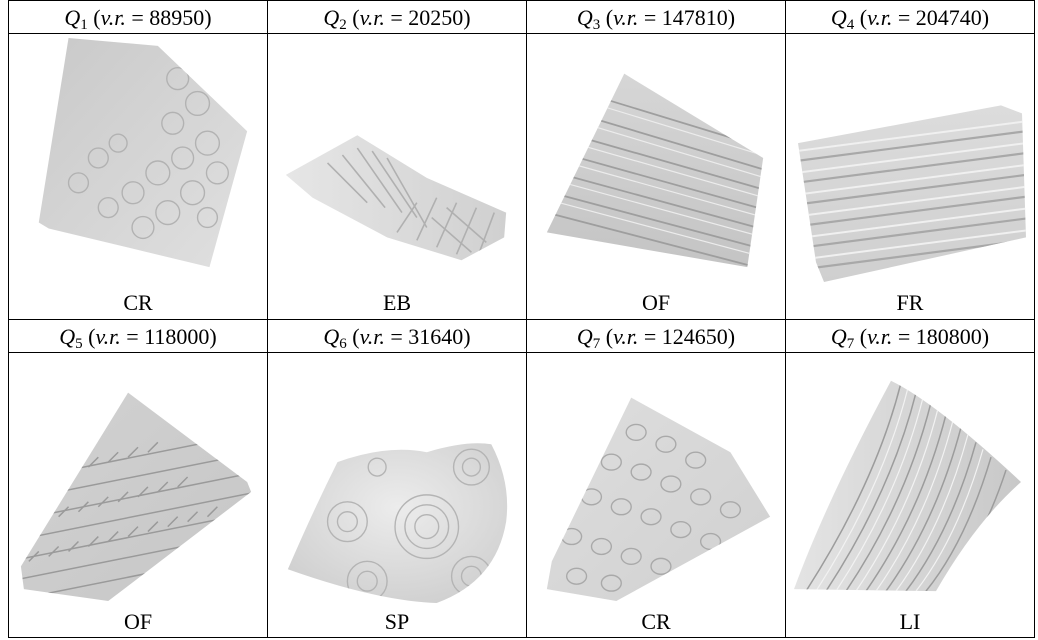  What do you see at coordinates (910, 621) in the screenshot?
I see `cell-label: LI` at bounding box center [910, 621].